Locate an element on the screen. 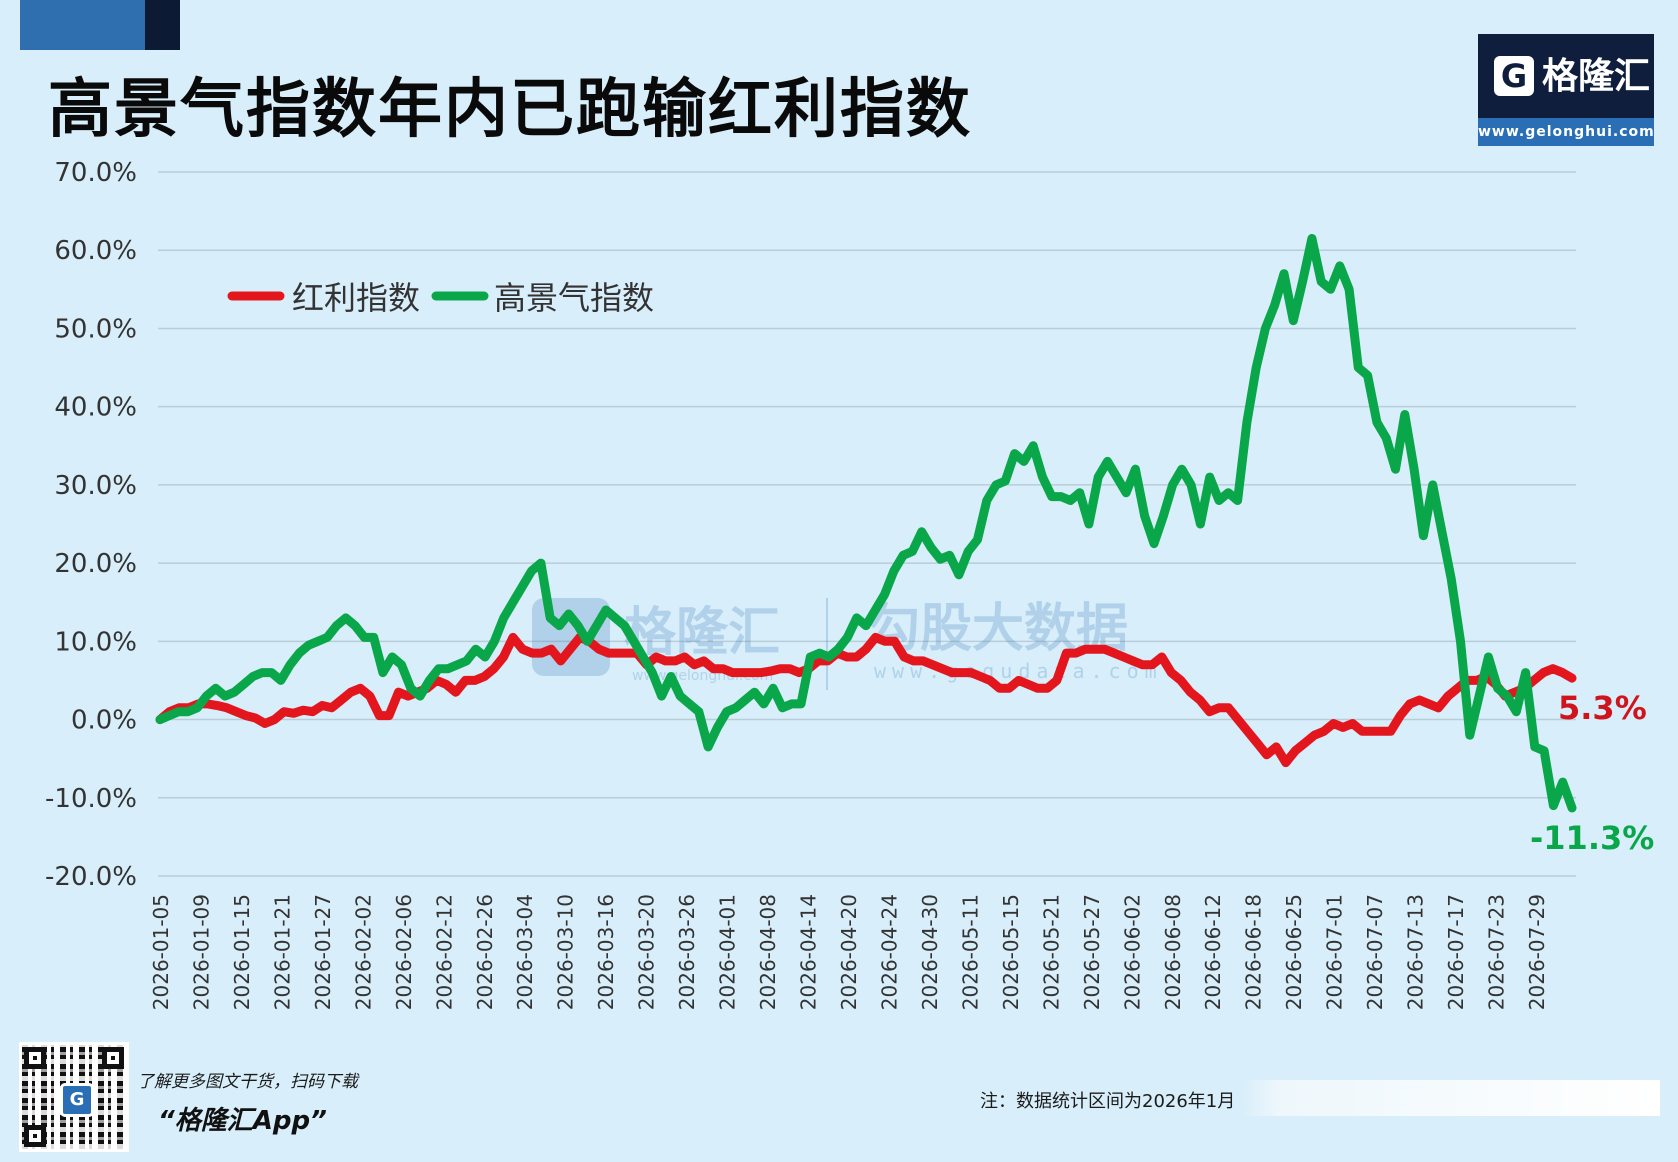  x-tick-label: 2026-02-26 is located at coordinates (485, 952).